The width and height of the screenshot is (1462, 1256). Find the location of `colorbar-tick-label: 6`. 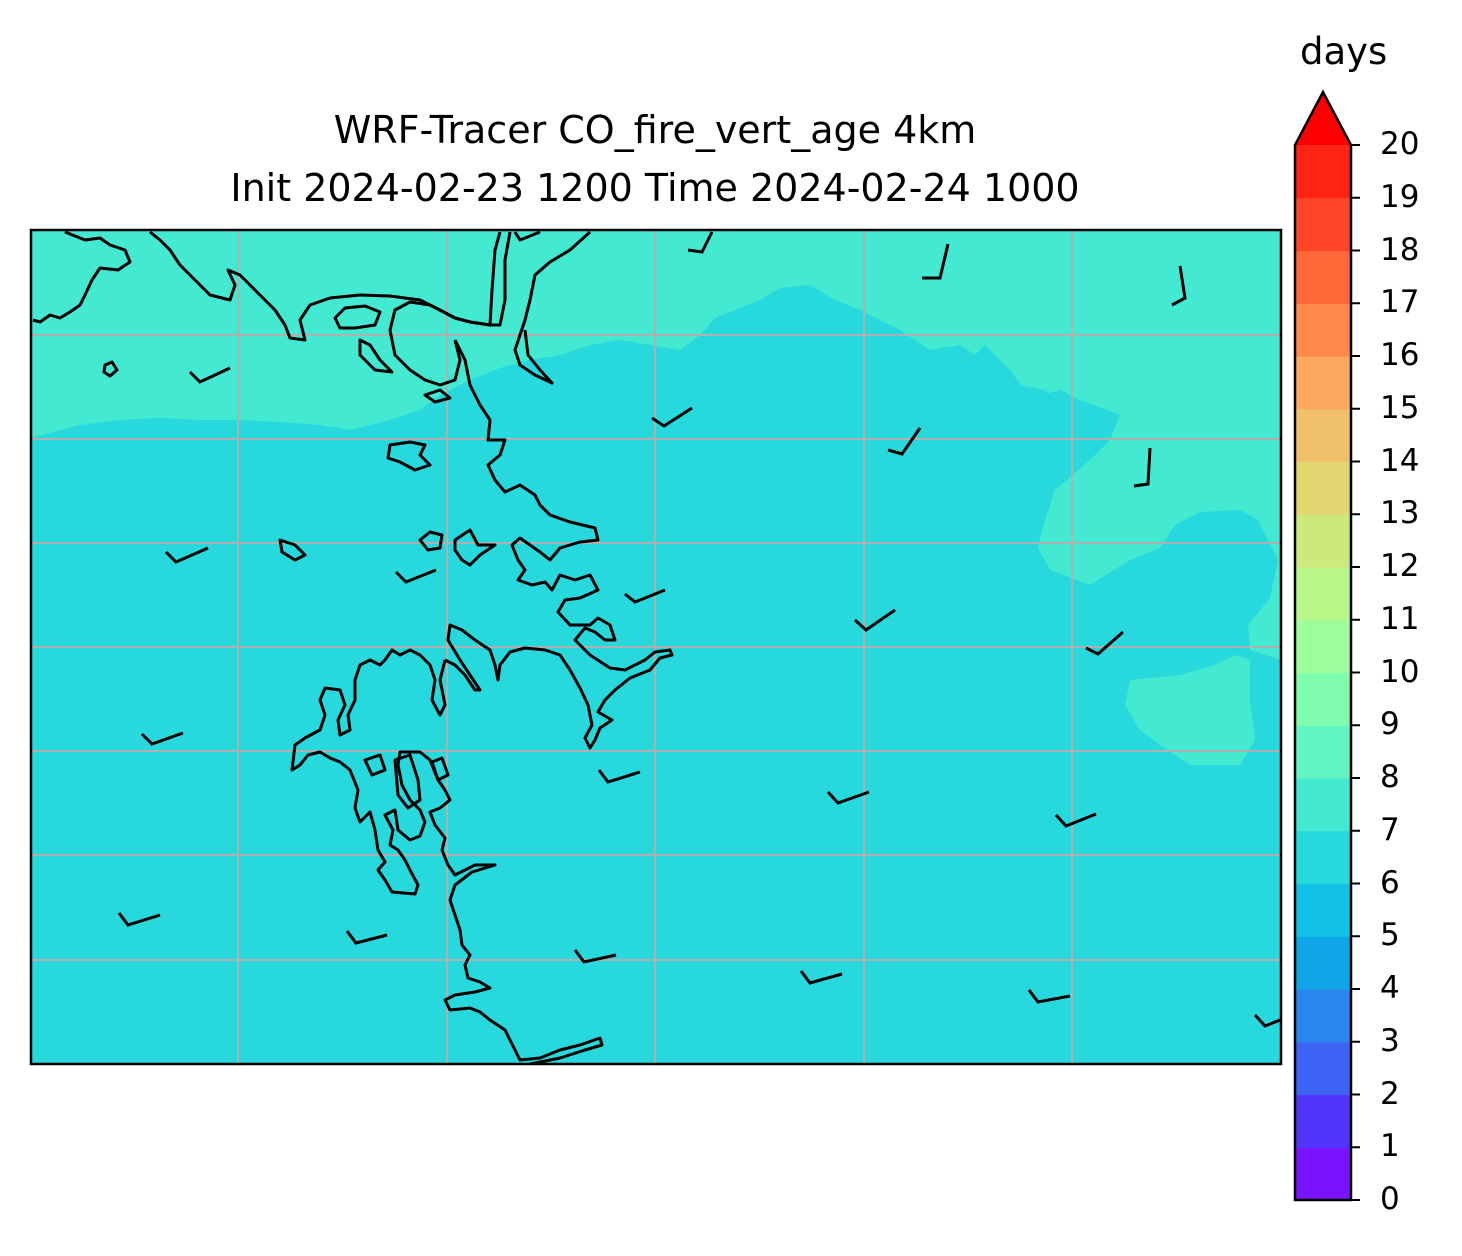

colorbar-tick-label: 6 is located at coordinates (1390, 882).